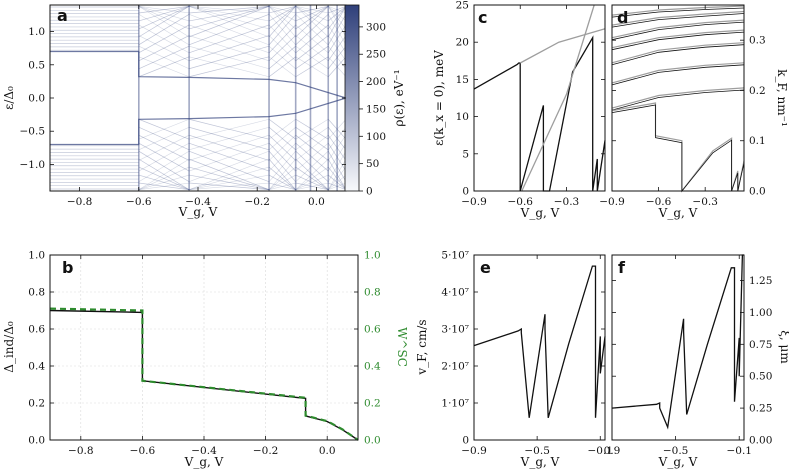  What do you see at coordinates (9, 98) in the screenshot?
I see `panel-a-ylabel: ε/Δ₀` at bounding box center [9, 98].